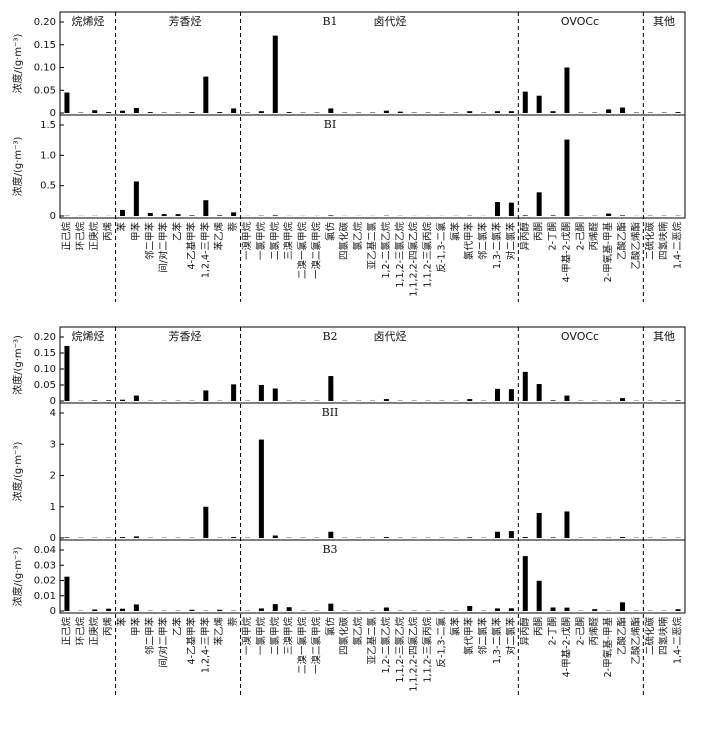  I want to click on group-label: 卤代烃, so click(390, 336).